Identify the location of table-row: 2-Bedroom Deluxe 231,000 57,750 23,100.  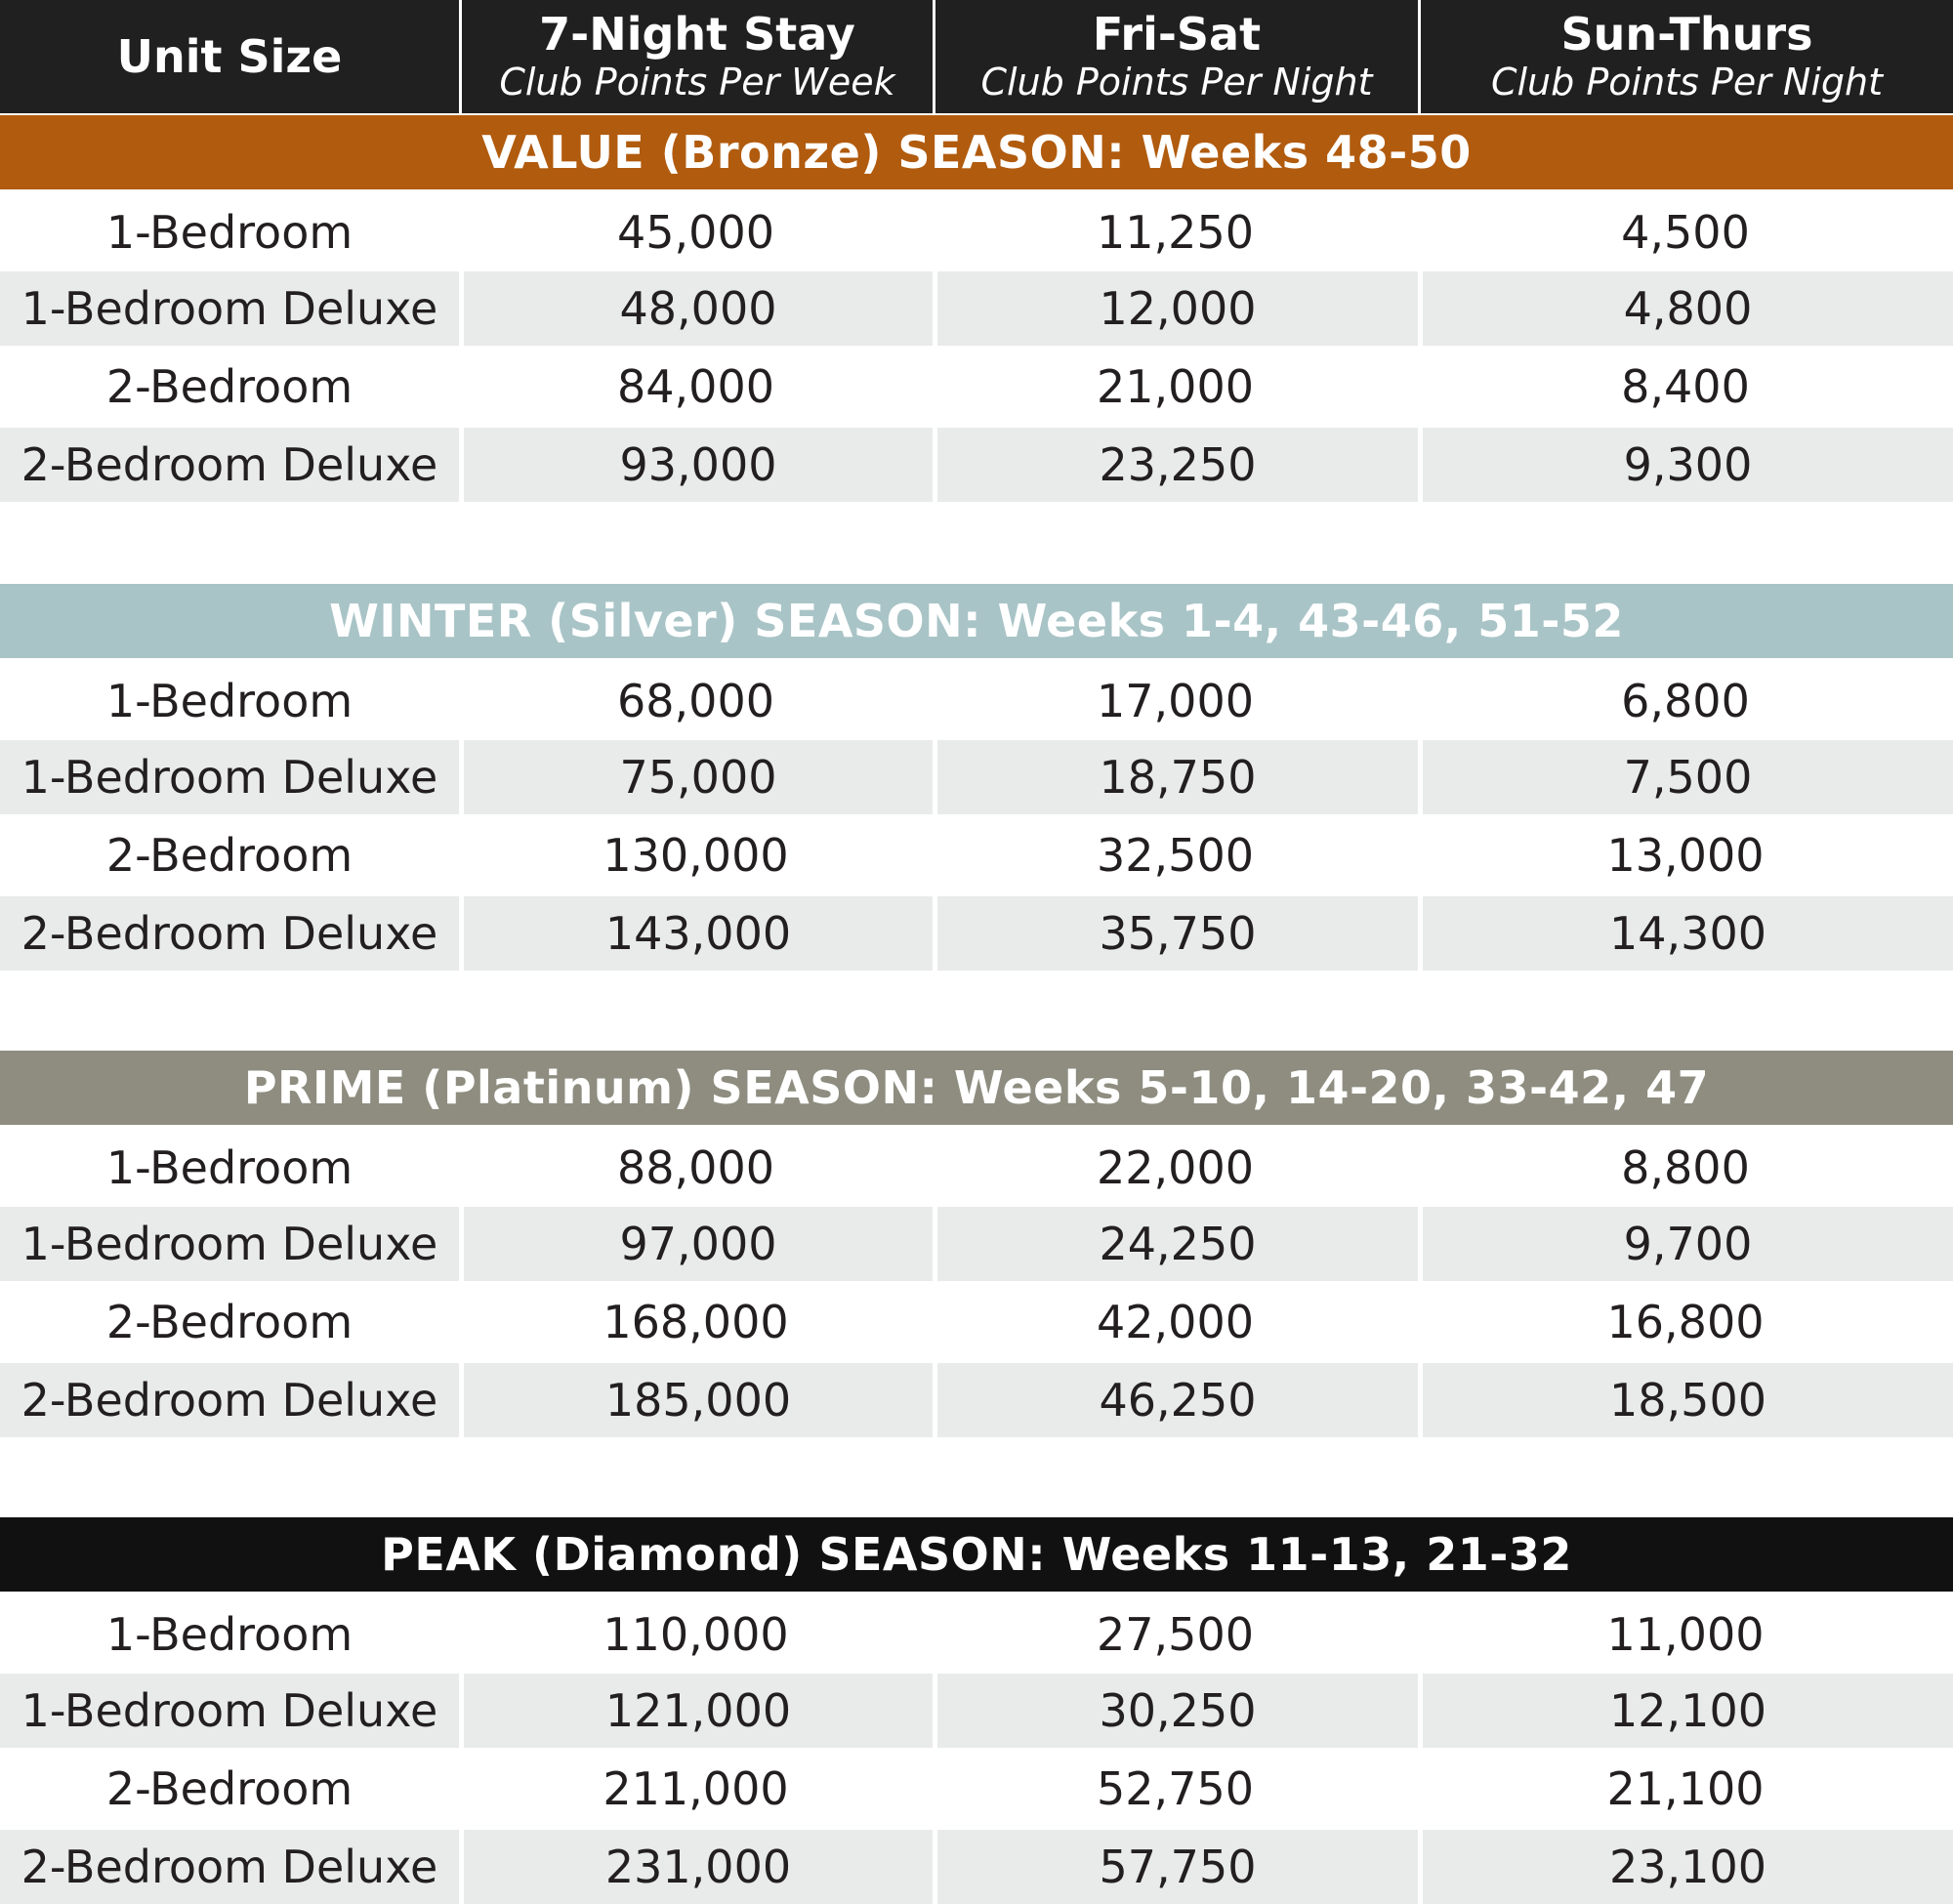
(976, 1867).